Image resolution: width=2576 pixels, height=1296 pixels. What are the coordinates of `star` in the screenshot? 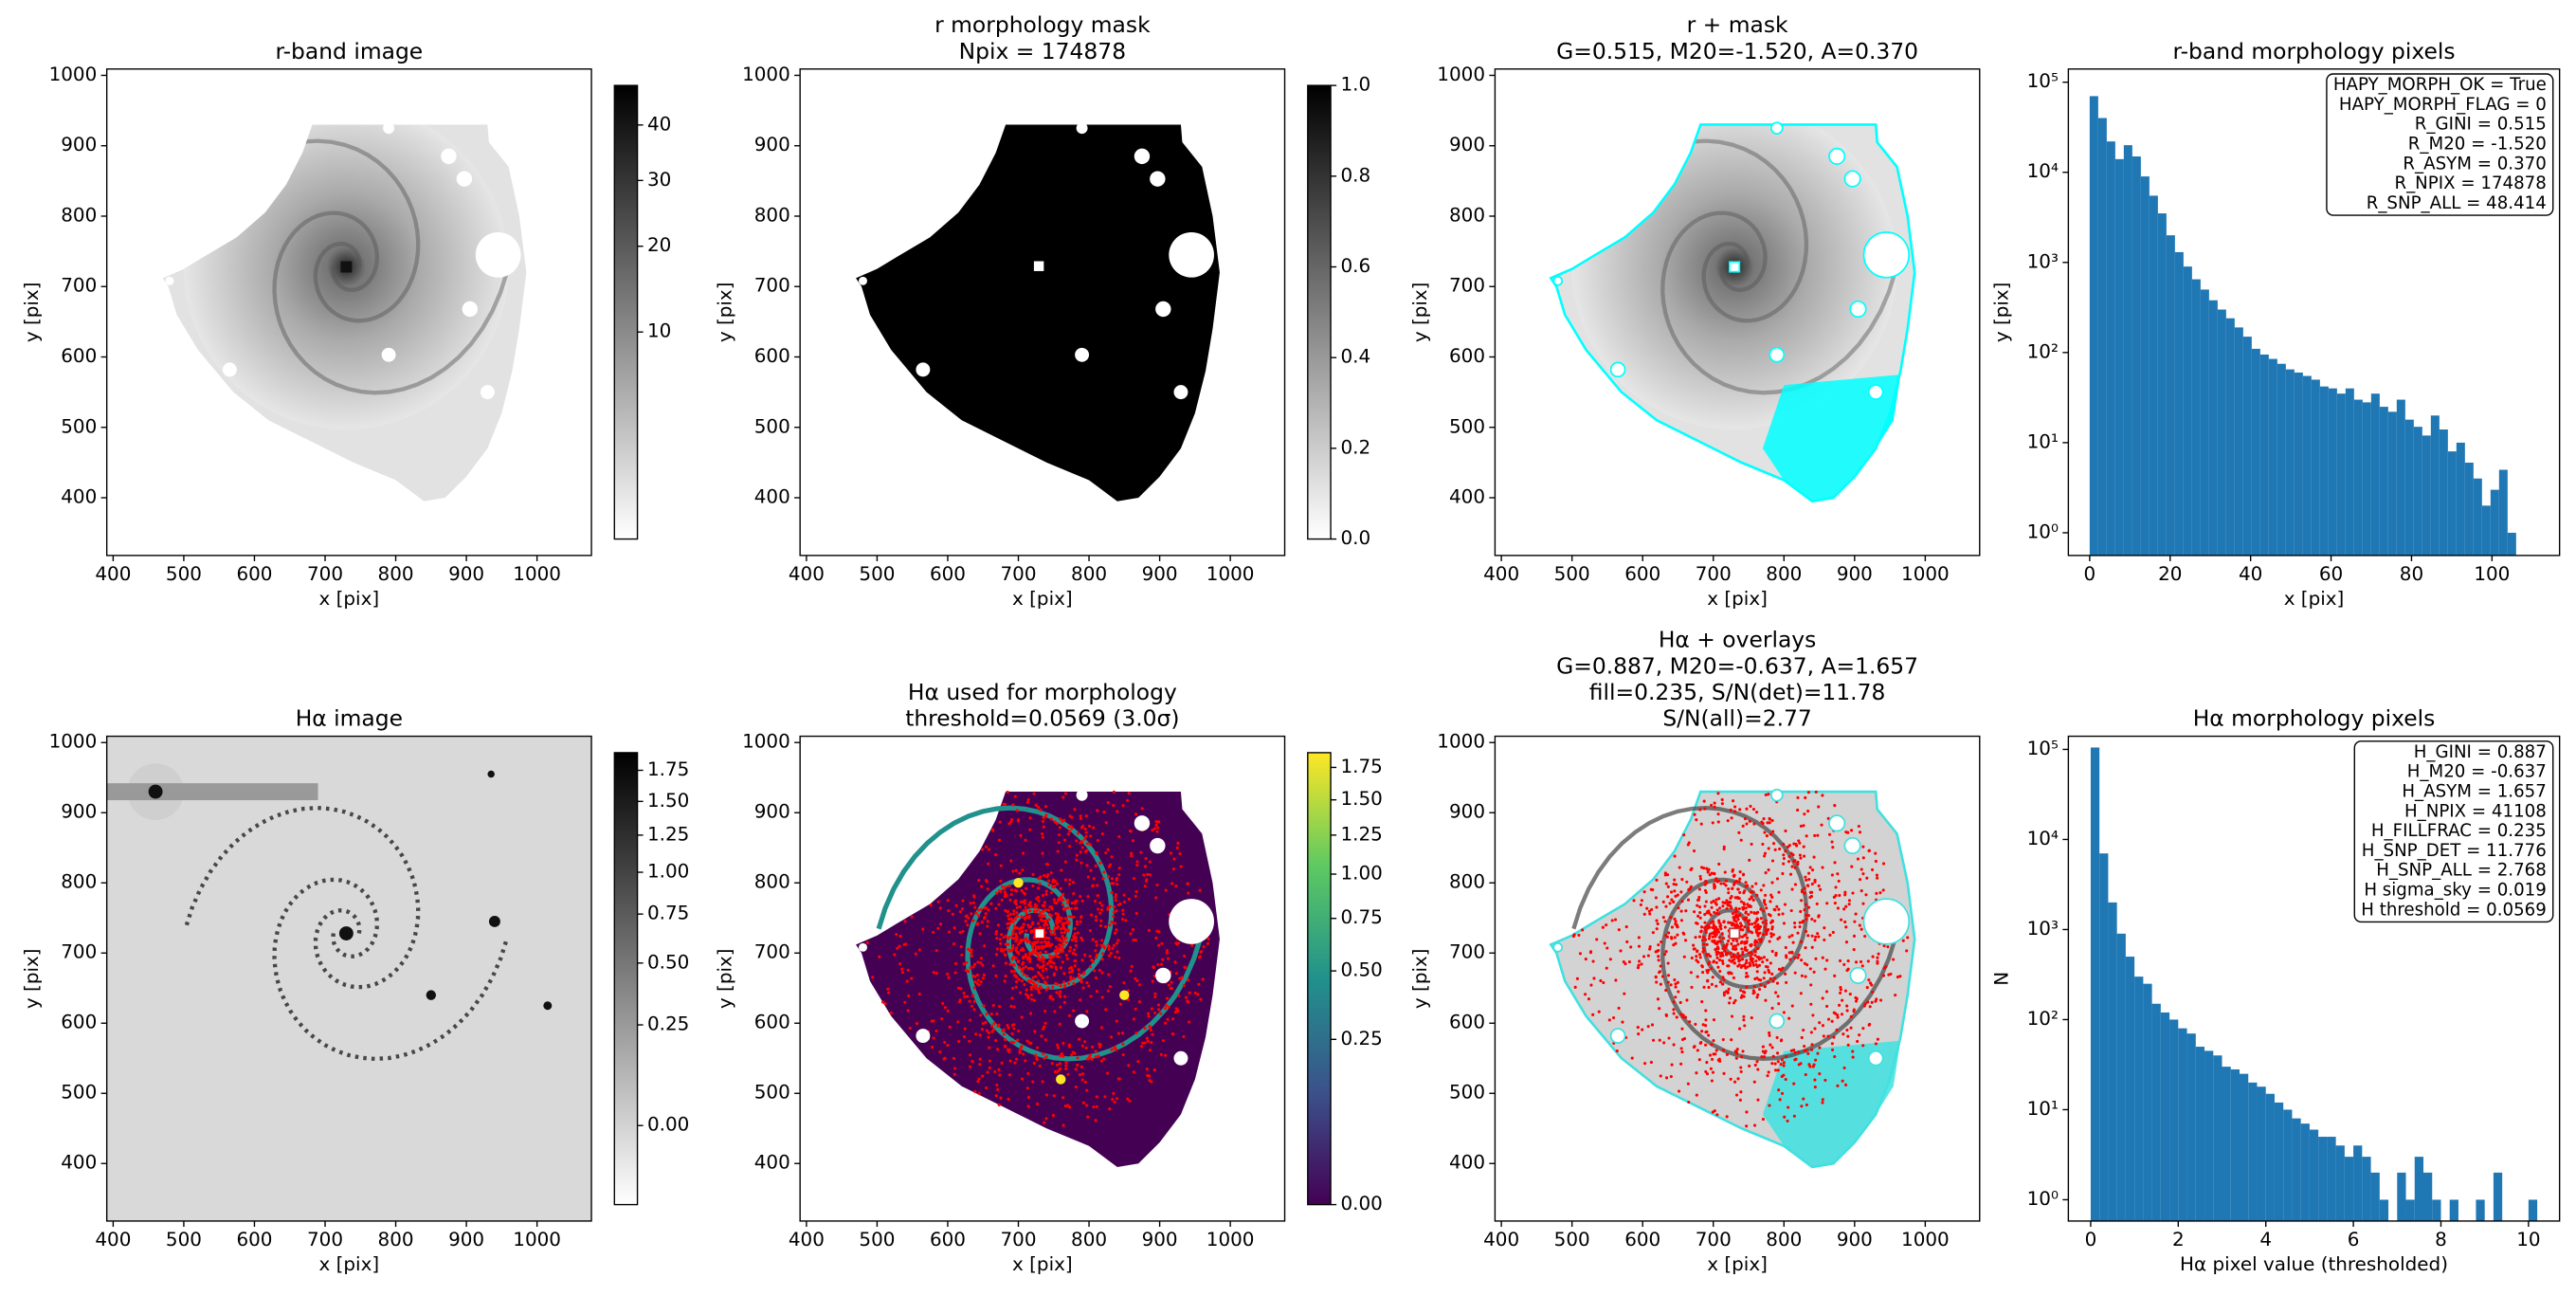 It's located at (155, 791).